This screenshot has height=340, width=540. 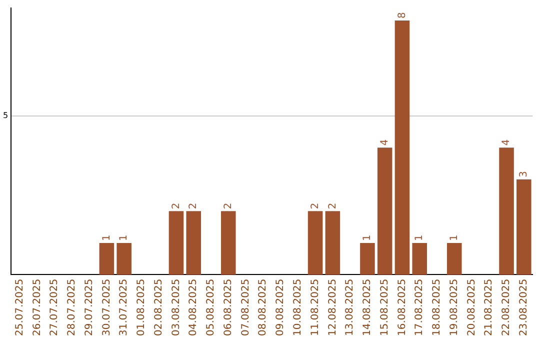 I want to click on x-tick-label: 31.07.2025, so click(x=124, y=307).